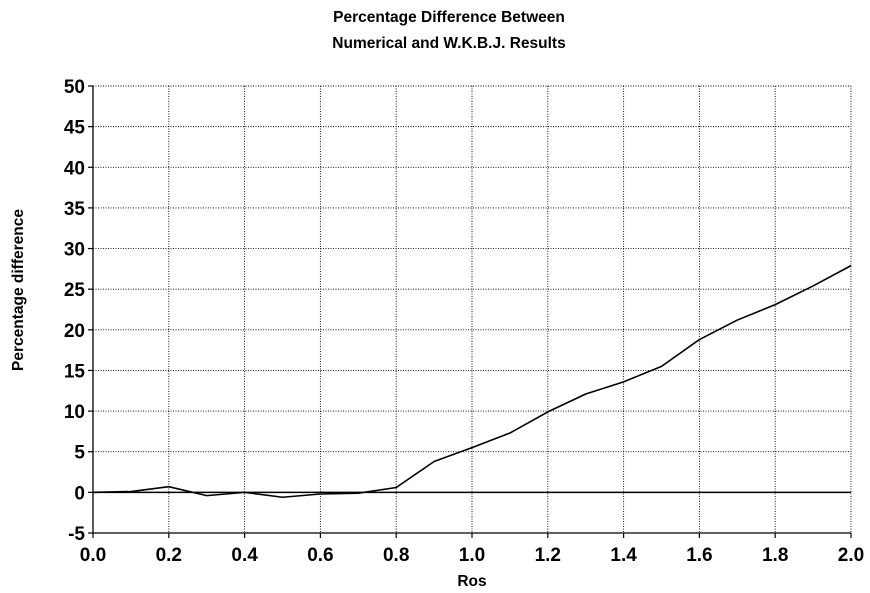 The image size is (870, 593). What do you see at coordinates (448, 43) in the screenshot?
I see `chart-title-line-2: Numerical and W.K.B.J. Results` at bounding box center [448, 43].